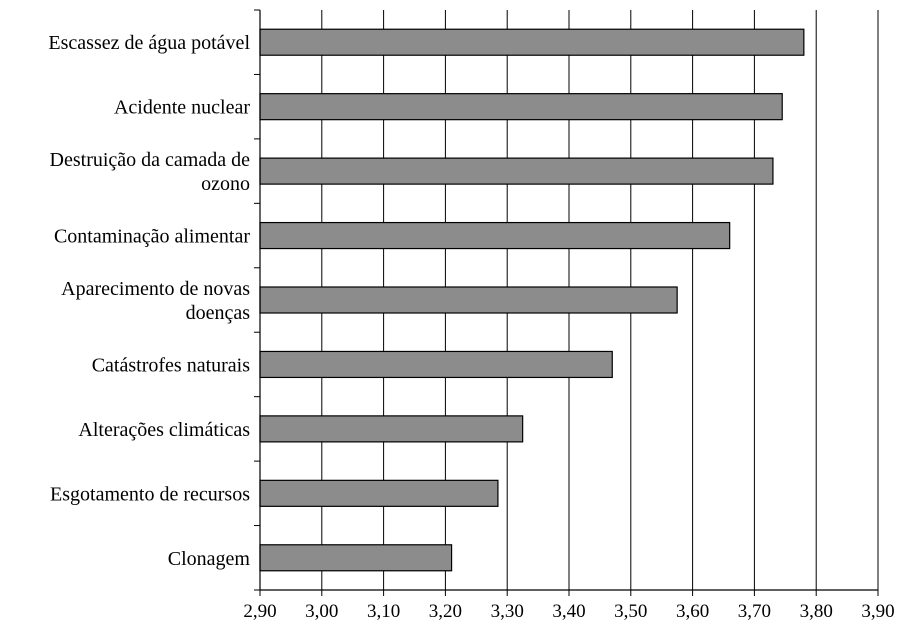 The image size is (899, 625). What do you see at coordinates (218, 313) in the screenshot?
I see `category-label: doenças` at bounding box center [218, 313].